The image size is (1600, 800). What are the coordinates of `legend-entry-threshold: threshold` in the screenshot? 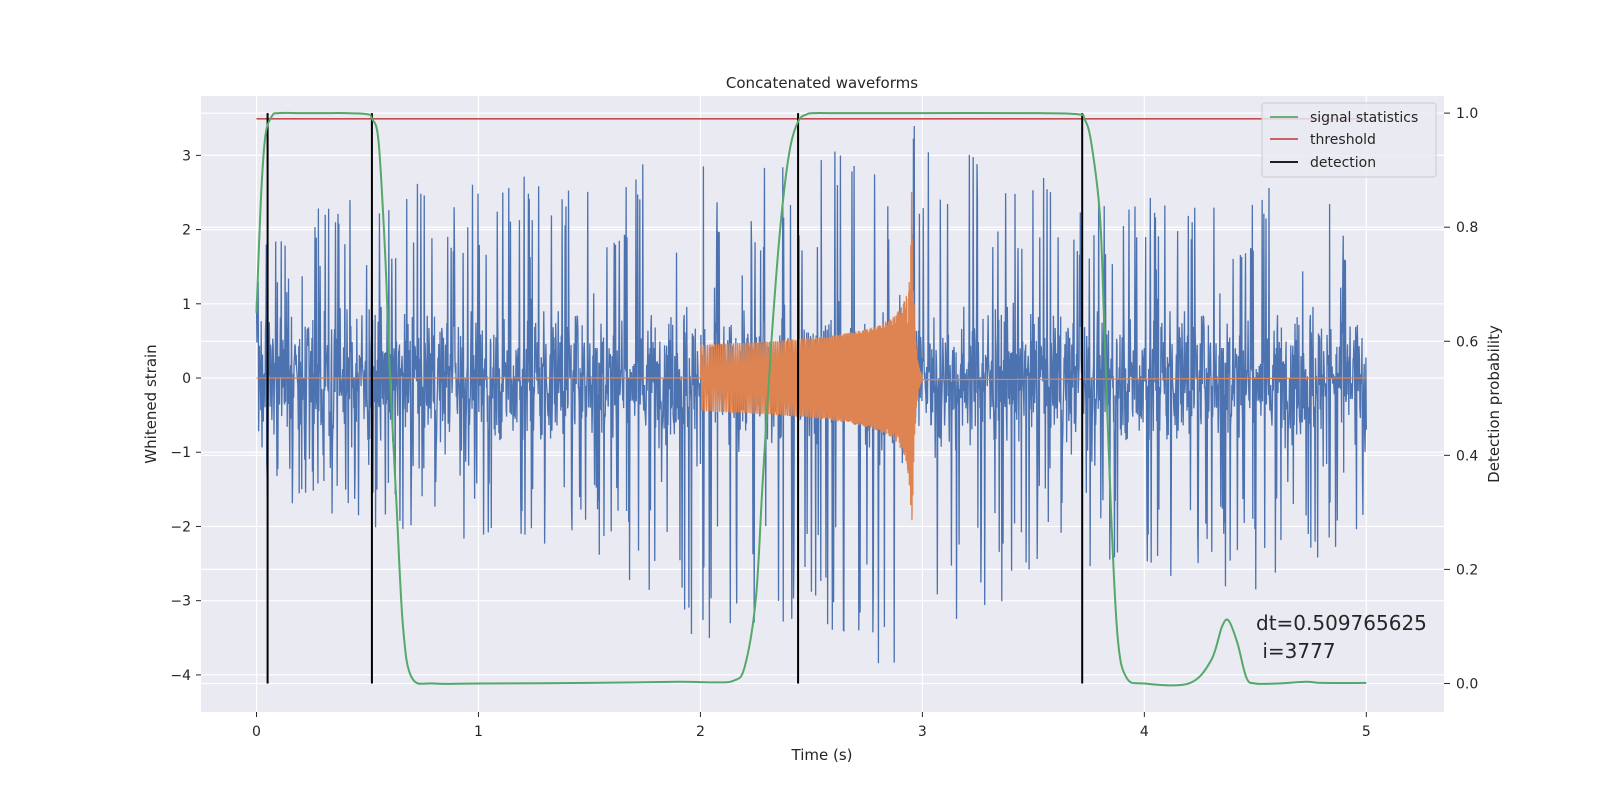 It's located at (1343, 140).